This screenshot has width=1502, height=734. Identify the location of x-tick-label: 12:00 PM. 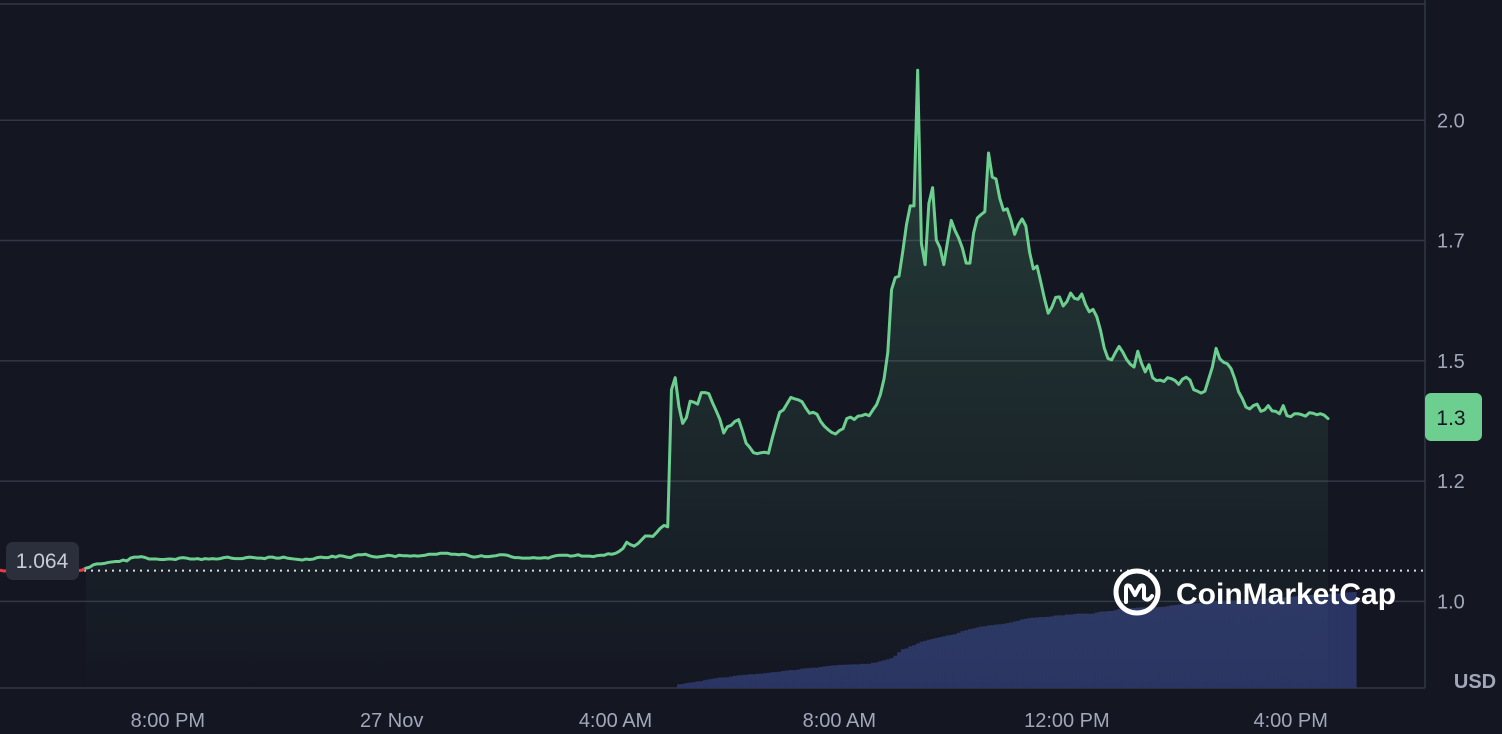
(1067, 721).